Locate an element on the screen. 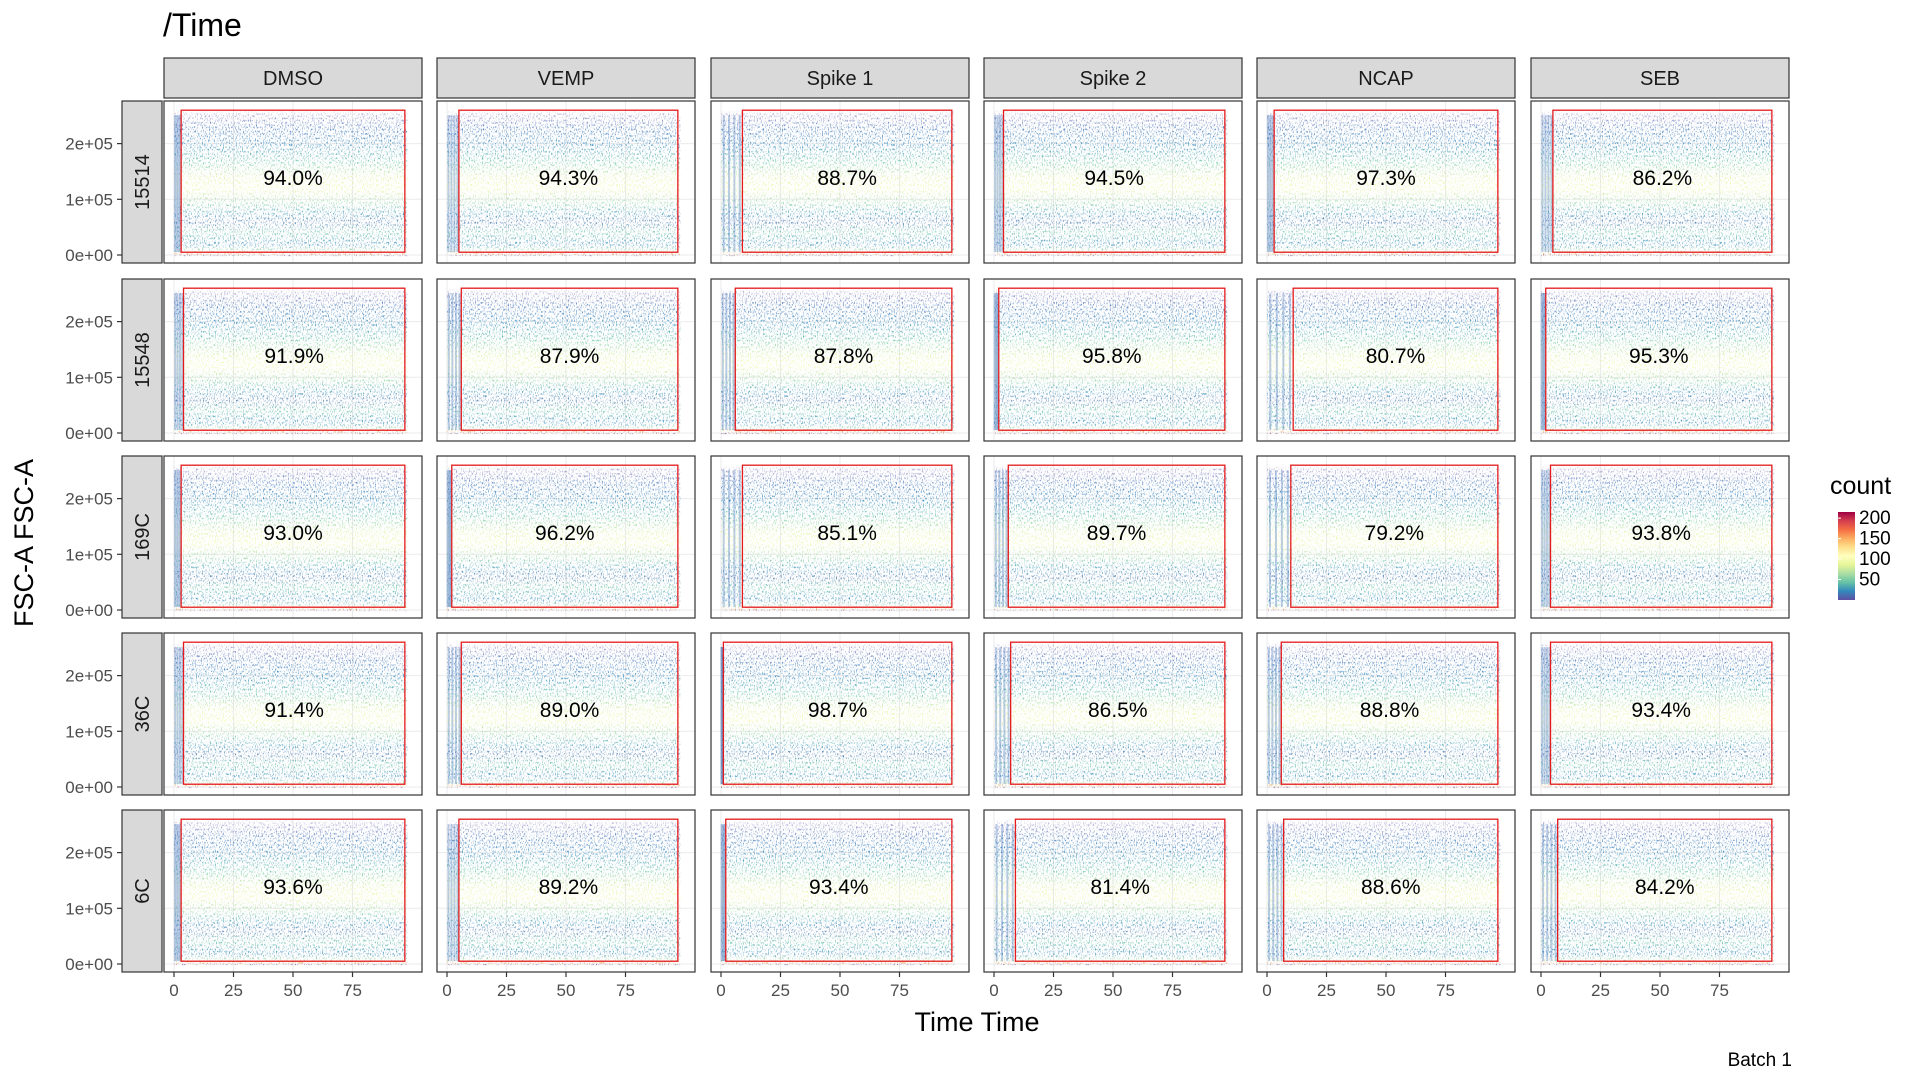 The width and height of the screenshot is (1920, 1080). panel: 88.7% is located at coordinates (840, 182).